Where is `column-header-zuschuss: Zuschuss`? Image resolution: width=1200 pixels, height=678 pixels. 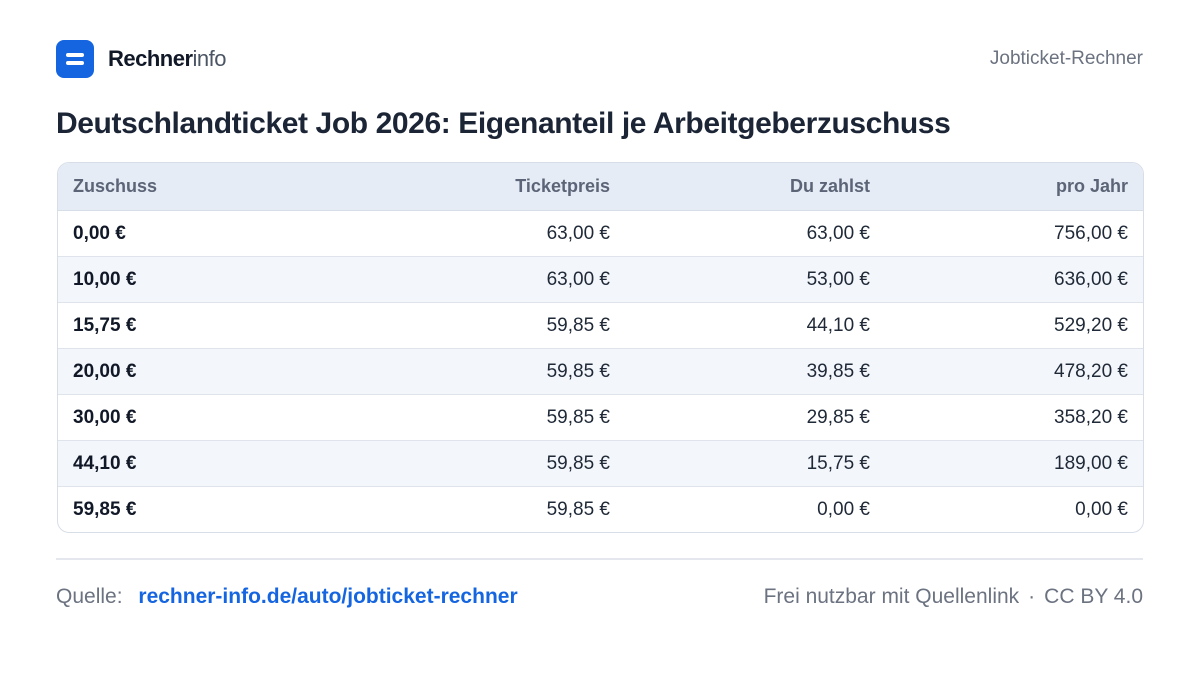 column-header-zuschuss: Zuschuss is located at coordinates (223, 187).